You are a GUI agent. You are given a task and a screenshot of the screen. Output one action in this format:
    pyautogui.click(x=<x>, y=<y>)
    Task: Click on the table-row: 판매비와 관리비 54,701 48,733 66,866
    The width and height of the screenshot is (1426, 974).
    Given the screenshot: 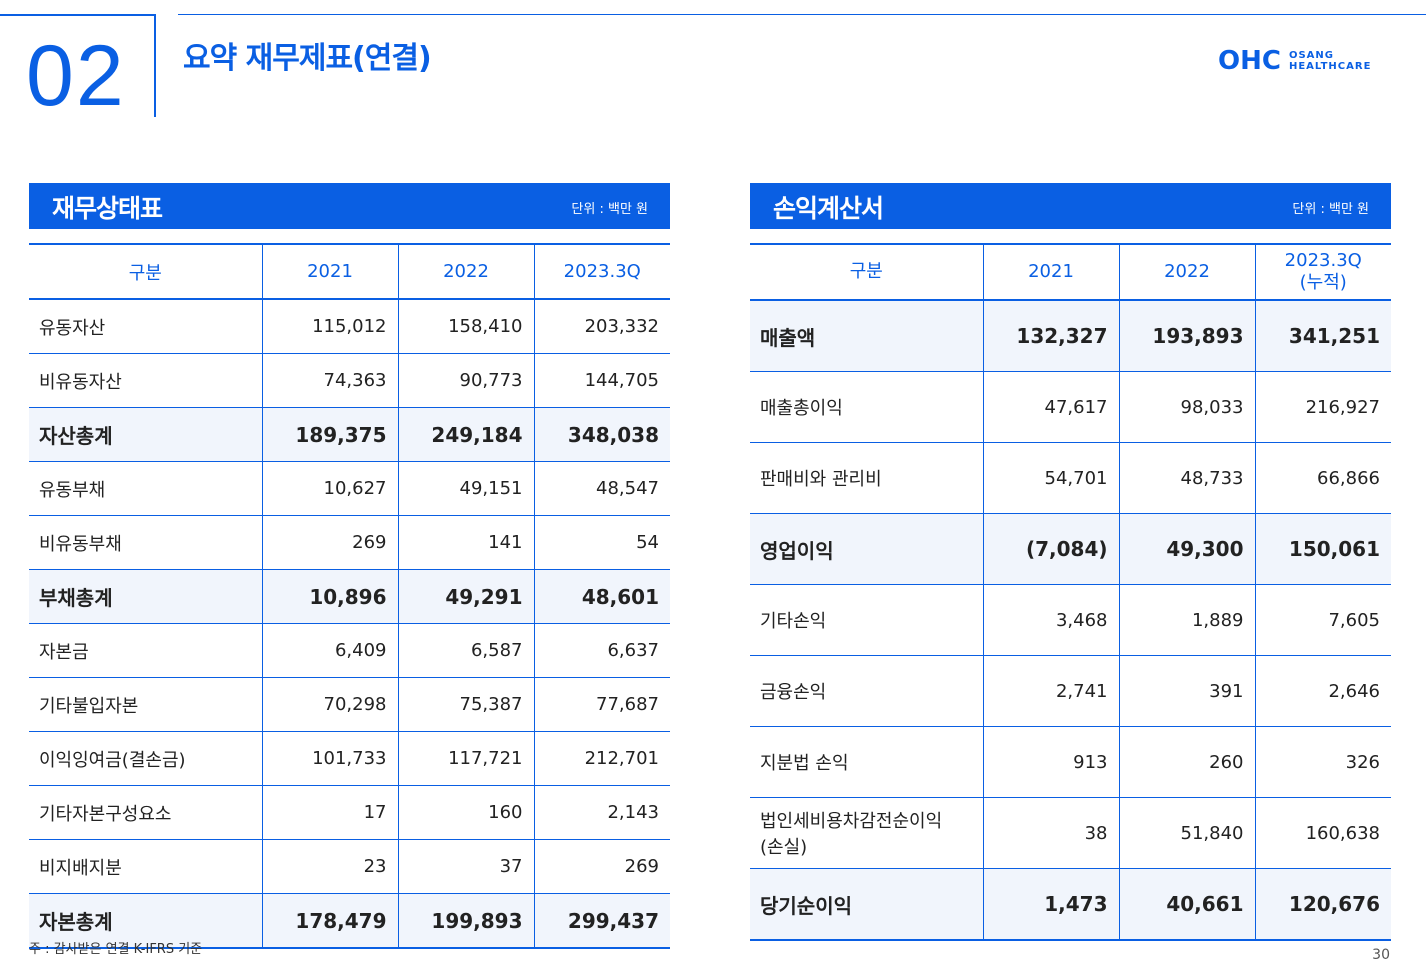 What is the action you would take?
    pyautogui.click(x=1070, y=478)
    